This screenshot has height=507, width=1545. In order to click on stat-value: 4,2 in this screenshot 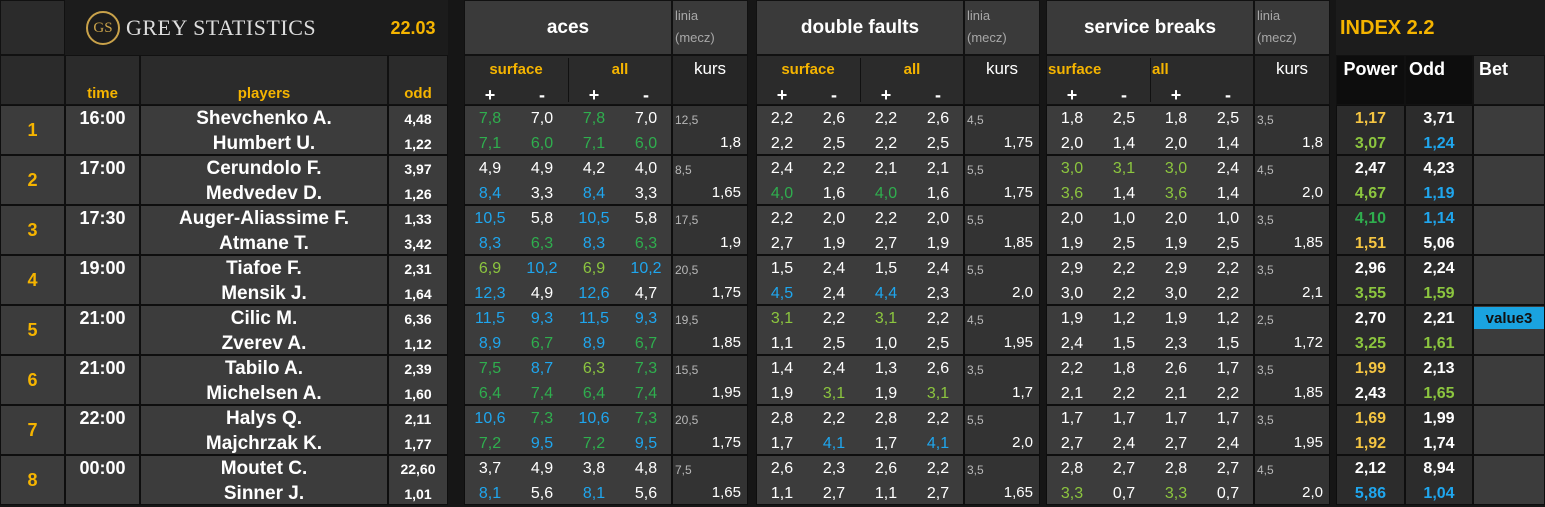, I will do `click(594, 168)`.